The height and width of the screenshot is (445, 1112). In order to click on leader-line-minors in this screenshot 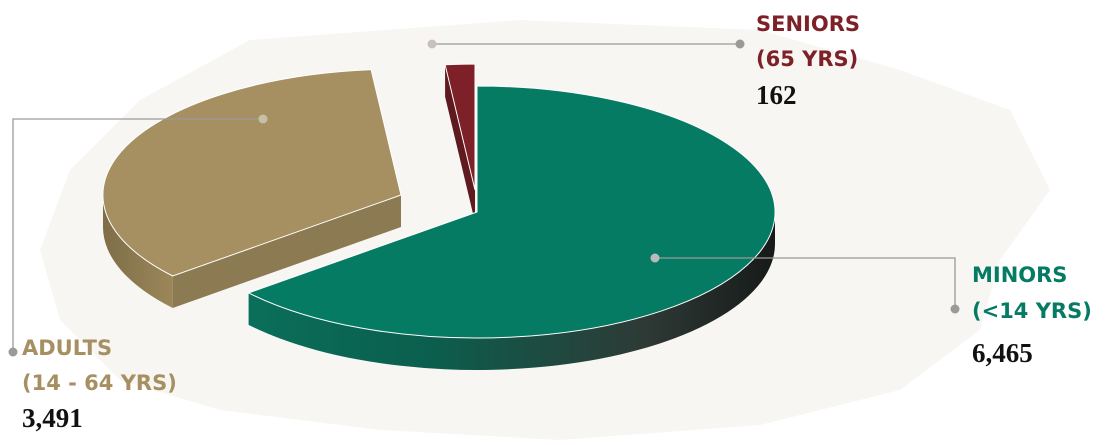, I will do `click(805, 283)`.